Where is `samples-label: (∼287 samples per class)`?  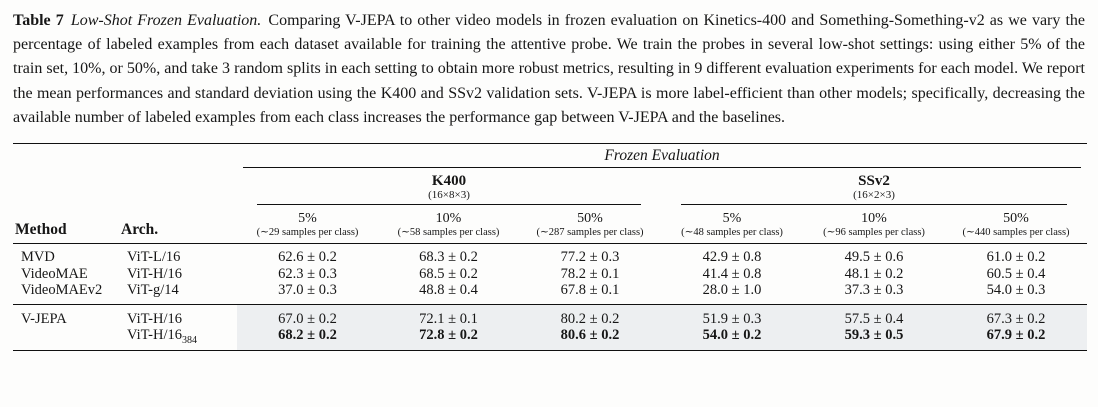
samples-label: (∼287 samples per class) is located at coordinates (590, 233).